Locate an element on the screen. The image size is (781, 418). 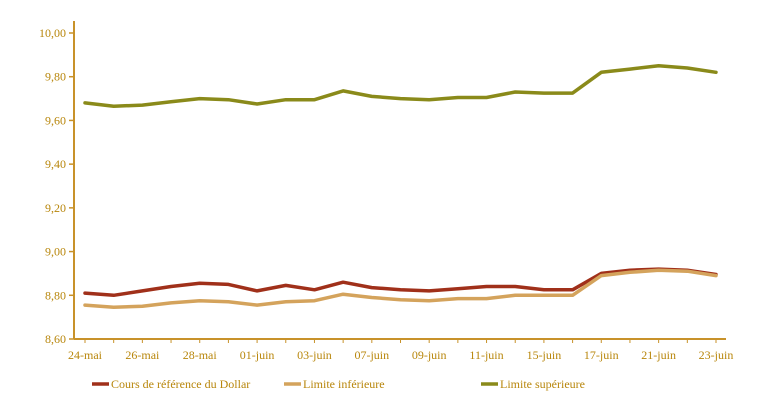
x-tick-label: 24-mai is located at coordinates (85, 355).